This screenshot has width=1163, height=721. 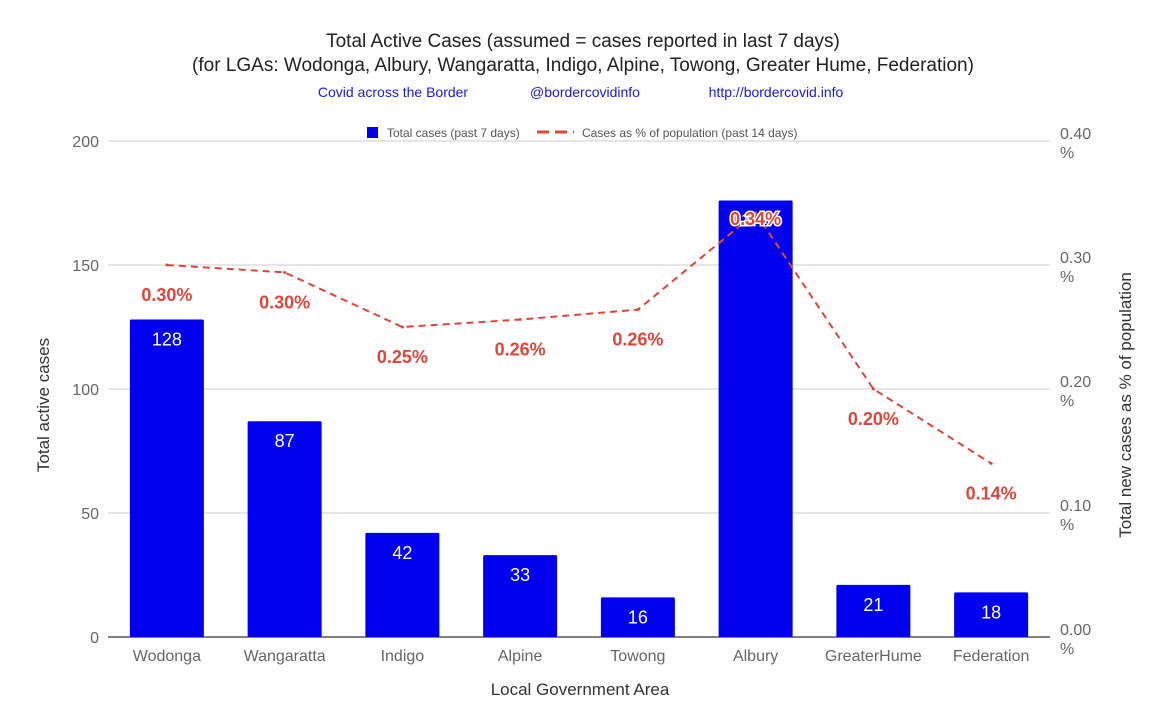 What do you see at coordinates (580, 689) in the screenshot?
I see `x-axis-title: Local Government Area` at bounding box center [580, 689].